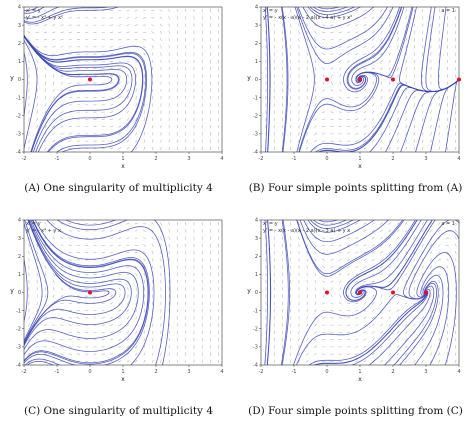 The height and width of the screenshot is (426, 474). What do you see at coordinates (89, 372) in the screenshot?
I see `x-tick-label: 0` at bounding box center [89, 372].